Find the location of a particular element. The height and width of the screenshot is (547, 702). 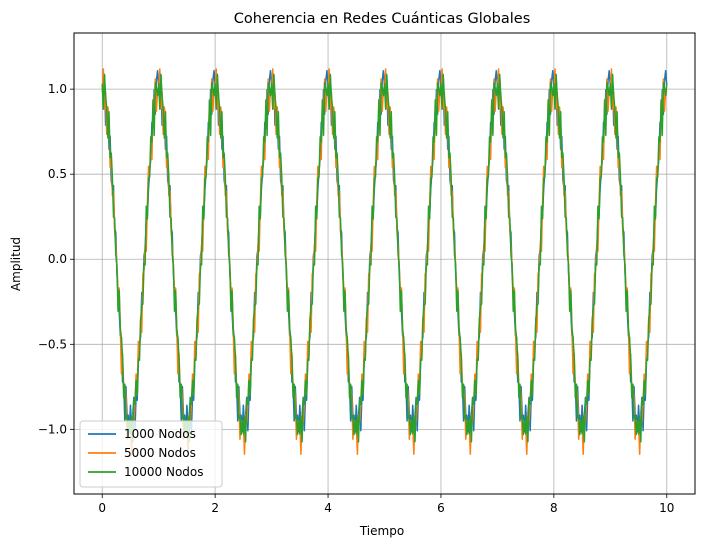

legend-label: 5000 Nodos is located at coordinates (160, 453).